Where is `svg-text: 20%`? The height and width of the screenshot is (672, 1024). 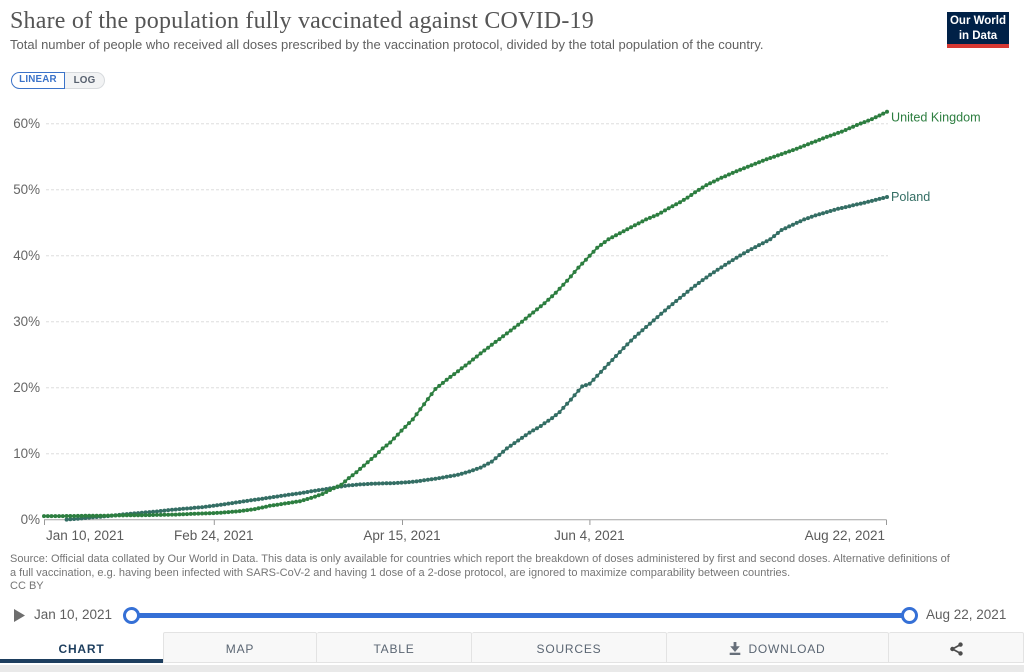 svg-text: 20% is located at coordinates (26, 387).